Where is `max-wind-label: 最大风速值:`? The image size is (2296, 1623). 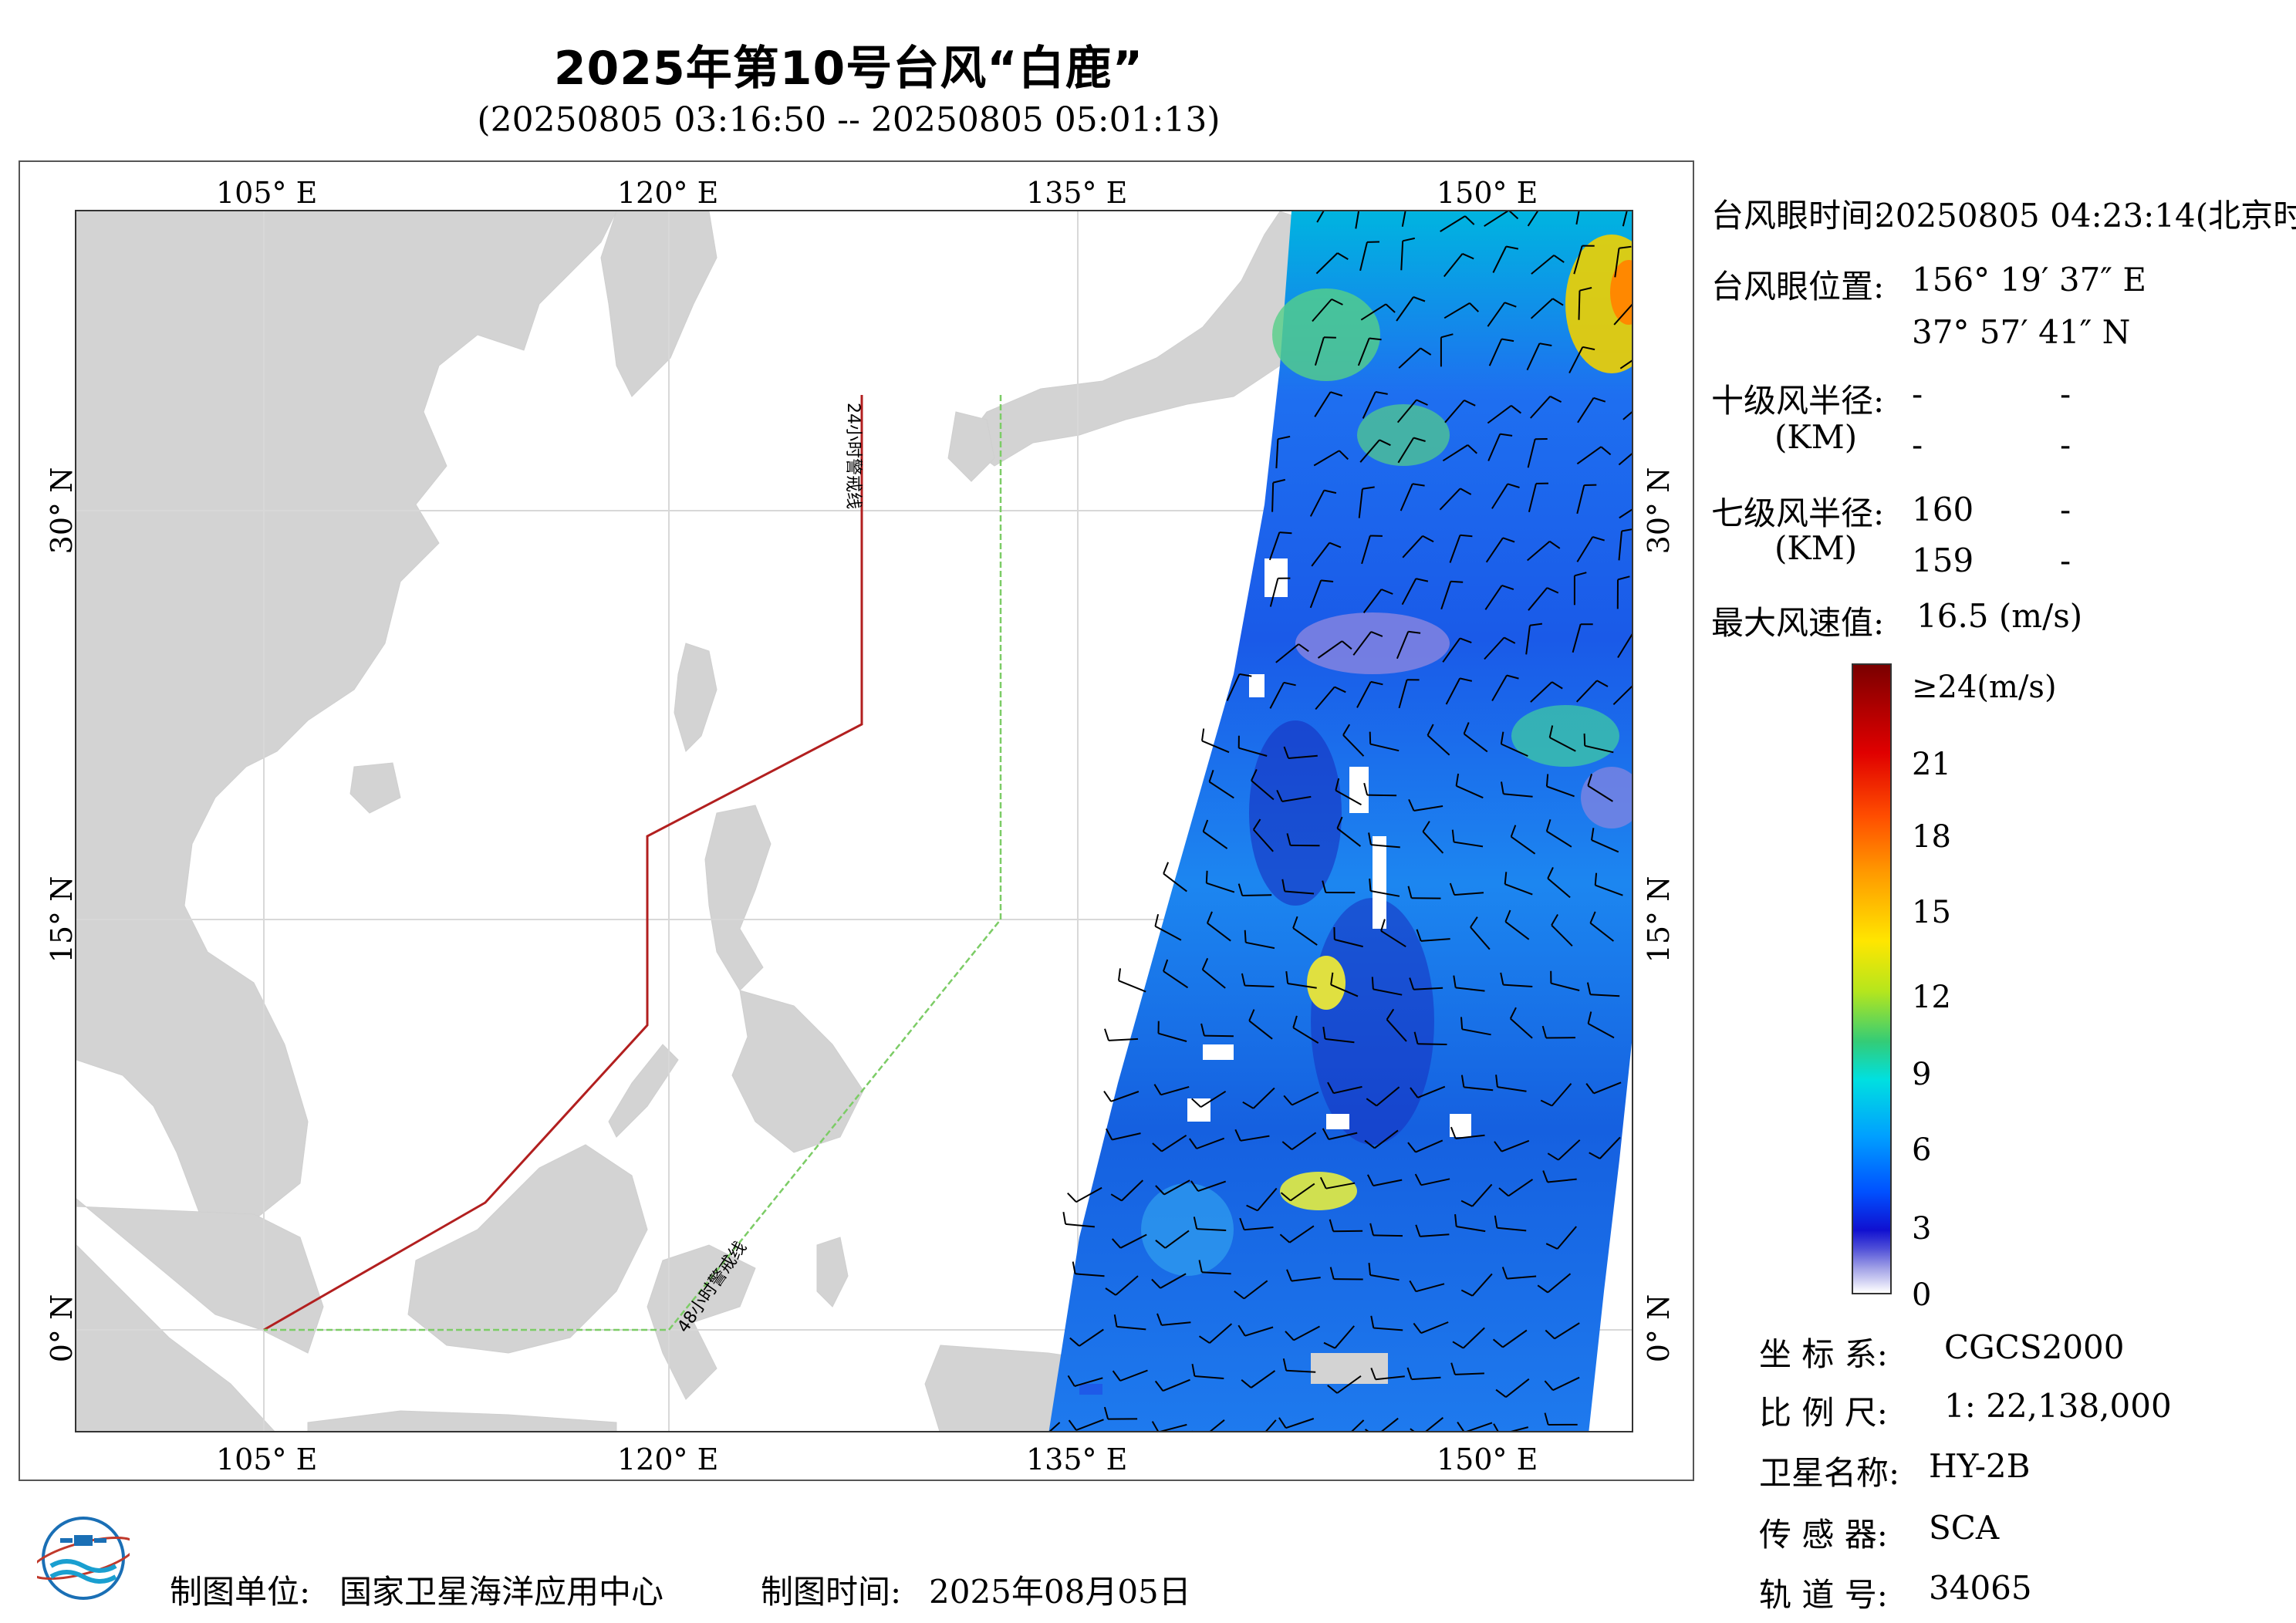
max-wind-label: 最大风速值: is located at coordinates (1798, 623).